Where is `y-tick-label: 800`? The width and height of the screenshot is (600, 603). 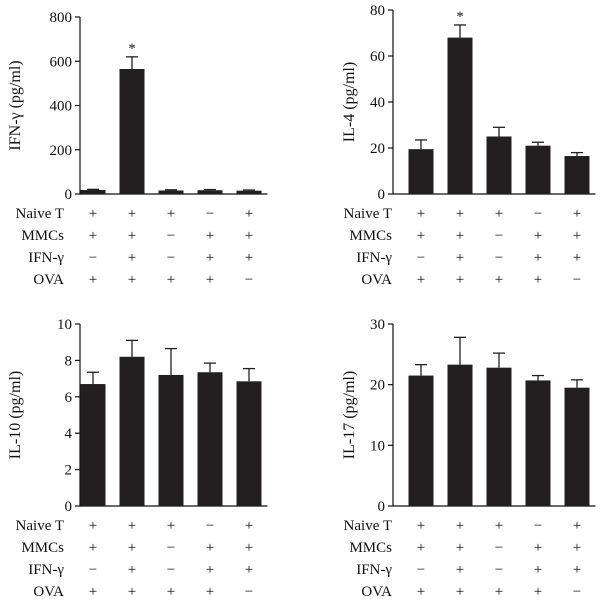 y-tick-label: 800 is located at coordinates (61, 18).